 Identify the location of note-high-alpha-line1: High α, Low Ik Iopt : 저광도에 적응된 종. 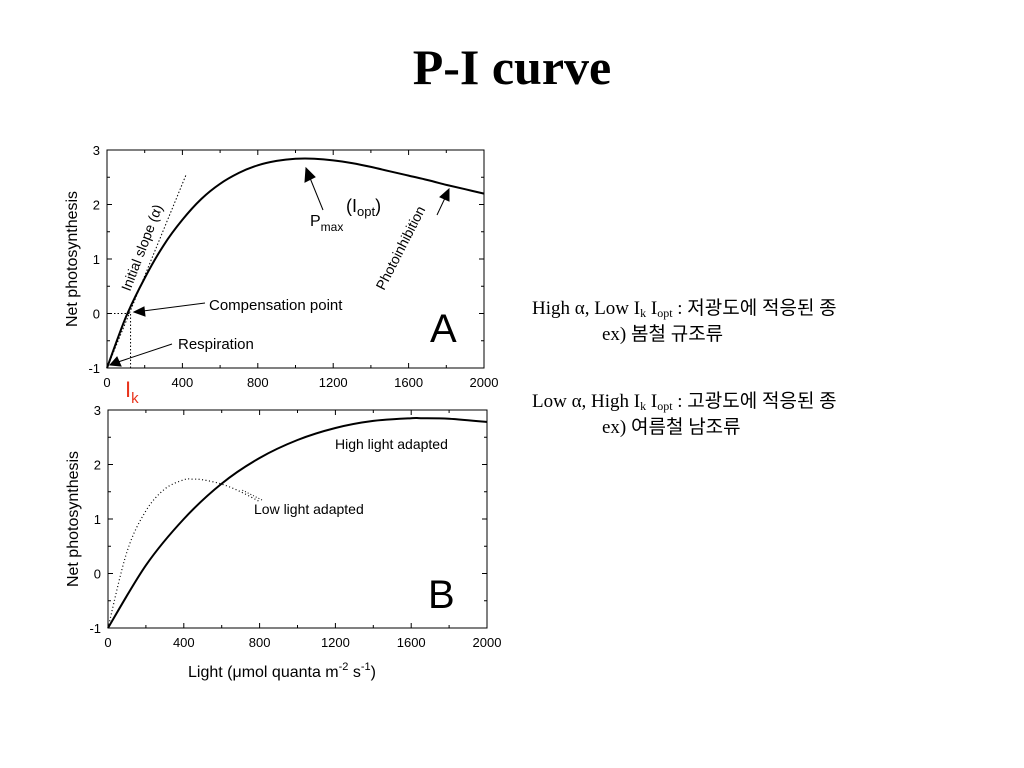
(684, 309).